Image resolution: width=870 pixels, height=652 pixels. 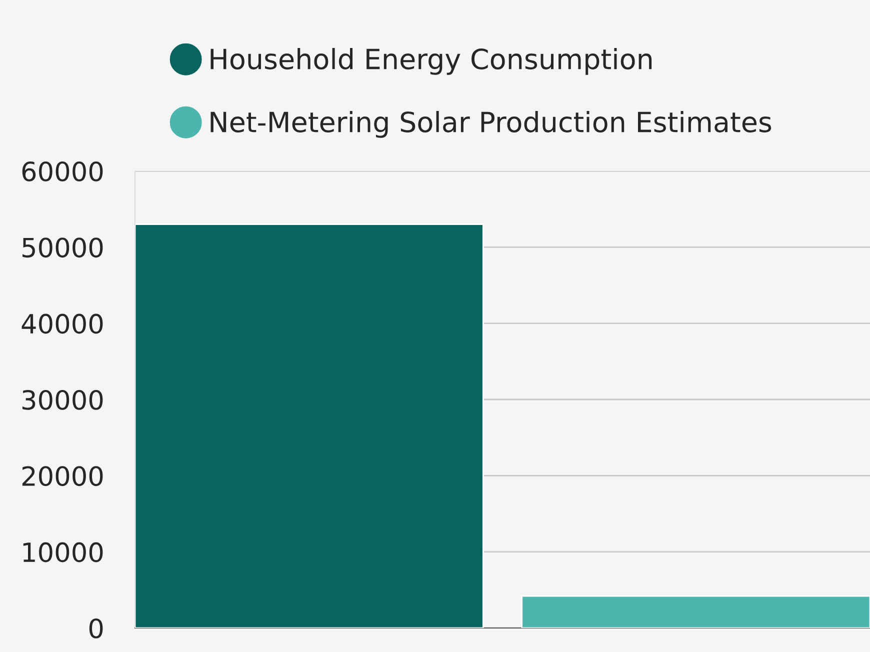 What do you see at coordinates (63, 552) in the screenshot?
I see `y-tick-label: 10000` at bounding box center [63, 552].